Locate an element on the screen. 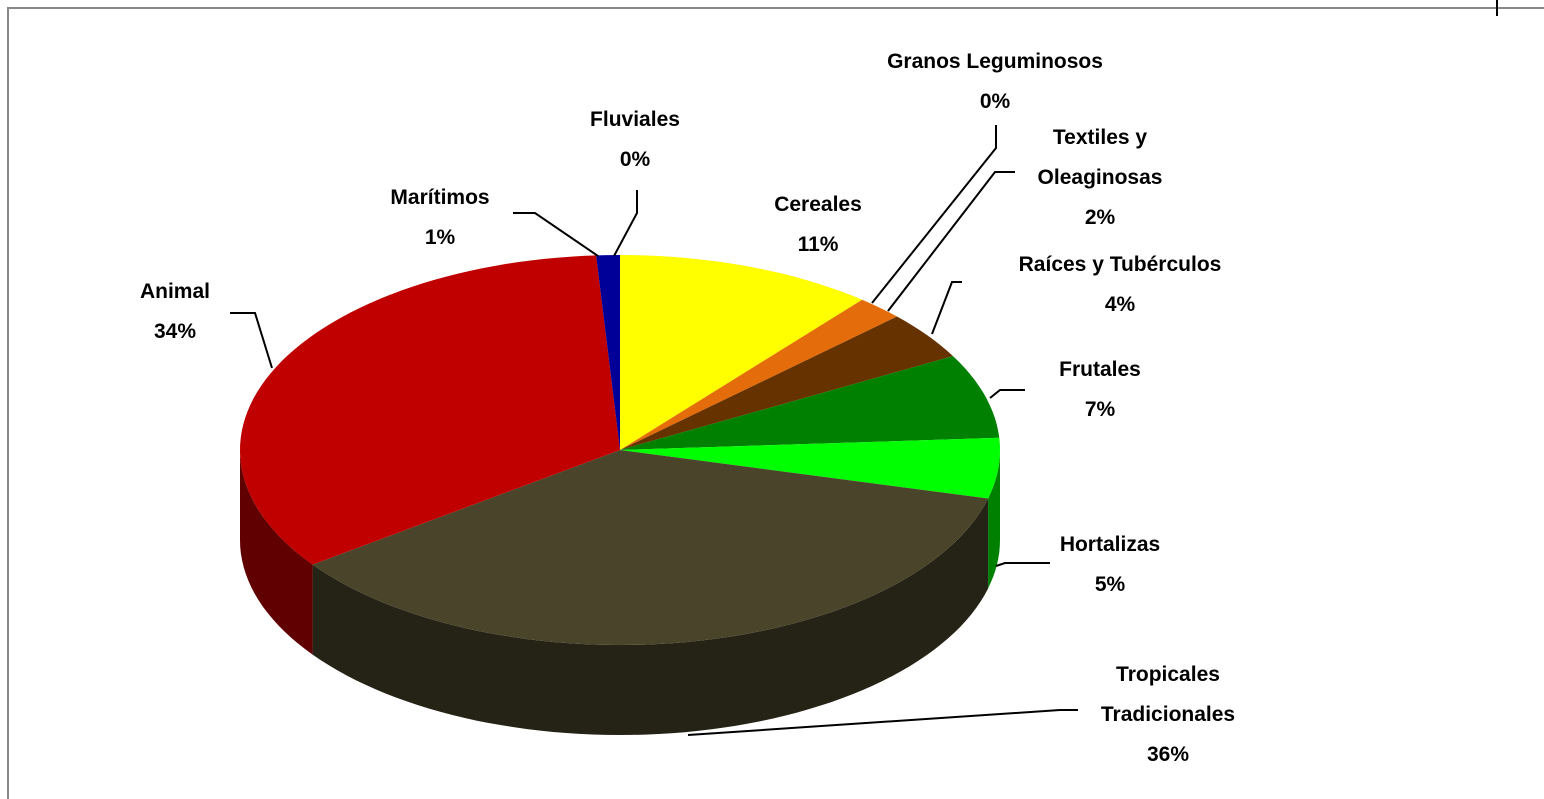  value-label: 1% is located at coordinates (440, 237).